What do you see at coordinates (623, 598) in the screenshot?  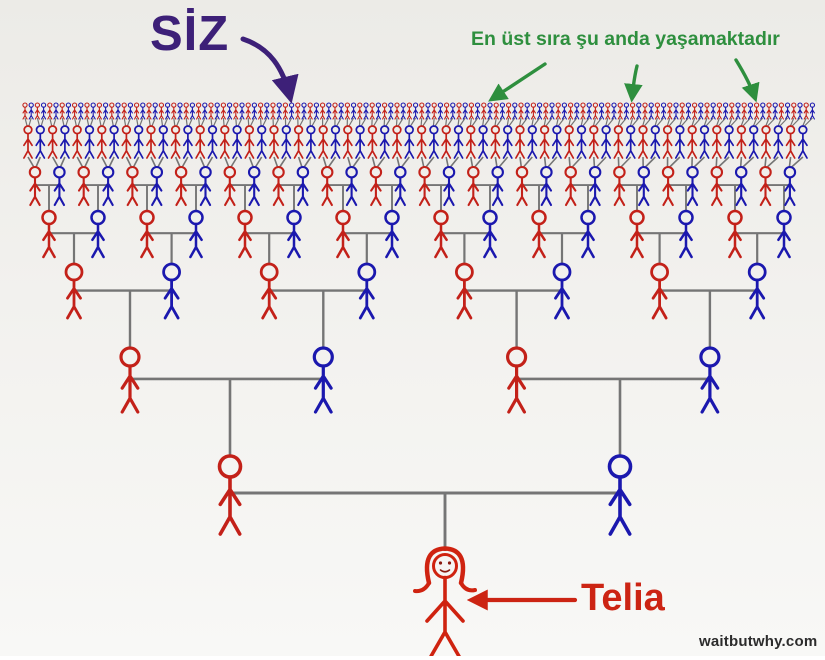 I see `descendant-name-label: Telia` at bounding box center [623, 598].